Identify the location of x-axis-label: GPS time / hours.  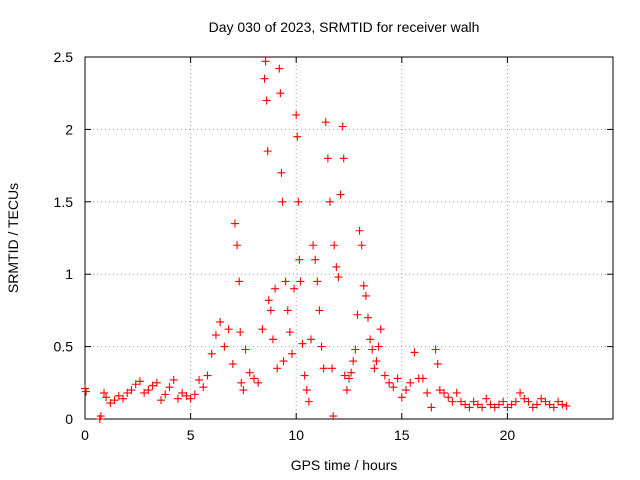
(344, 465).